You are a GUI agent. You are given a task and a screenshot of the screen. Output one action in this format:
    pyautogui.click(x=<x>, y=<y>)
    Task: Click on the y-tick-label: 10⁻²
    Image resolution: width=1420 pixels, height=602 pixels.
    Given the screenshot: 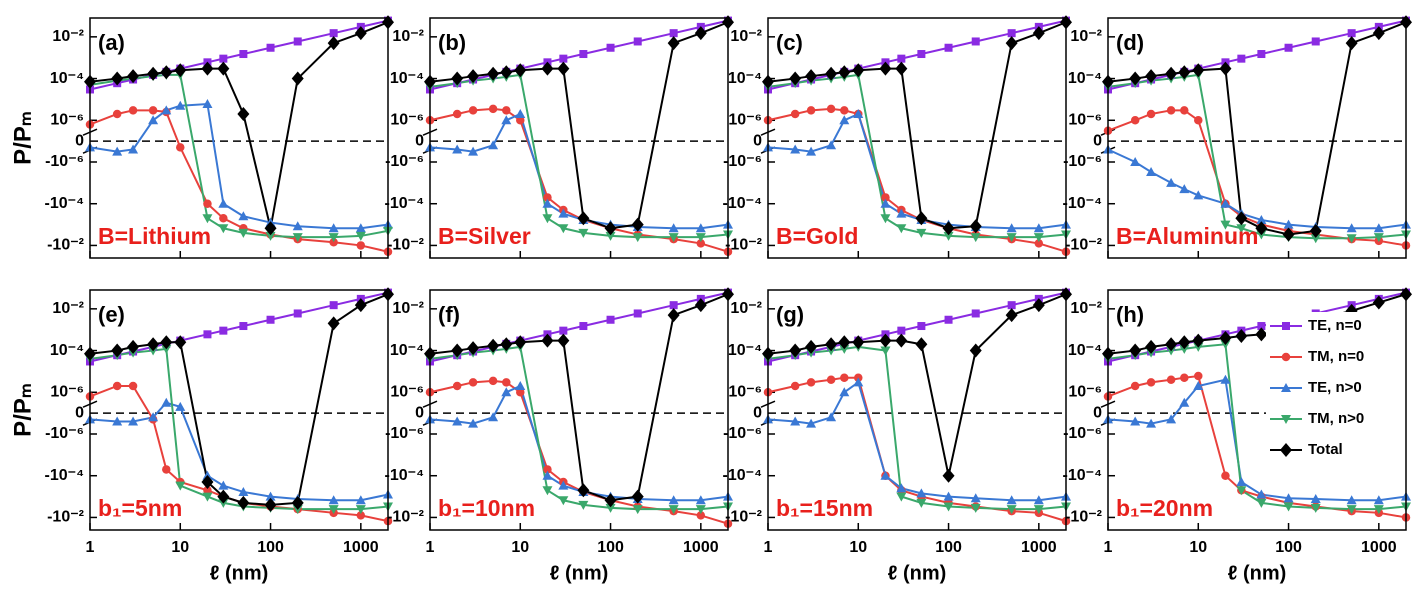 What is the action you would take?
    pyautogui.click(x=68, y=308)
    